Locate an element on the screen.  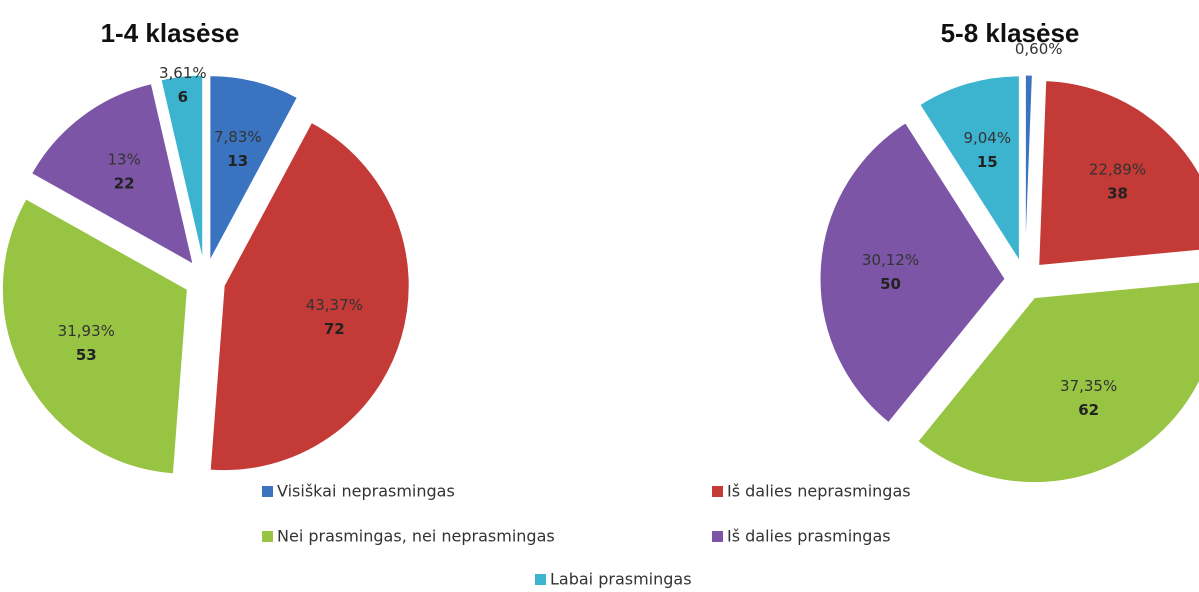
chart-title: 5-8 klasėse is located at coordinates (1010, 33).